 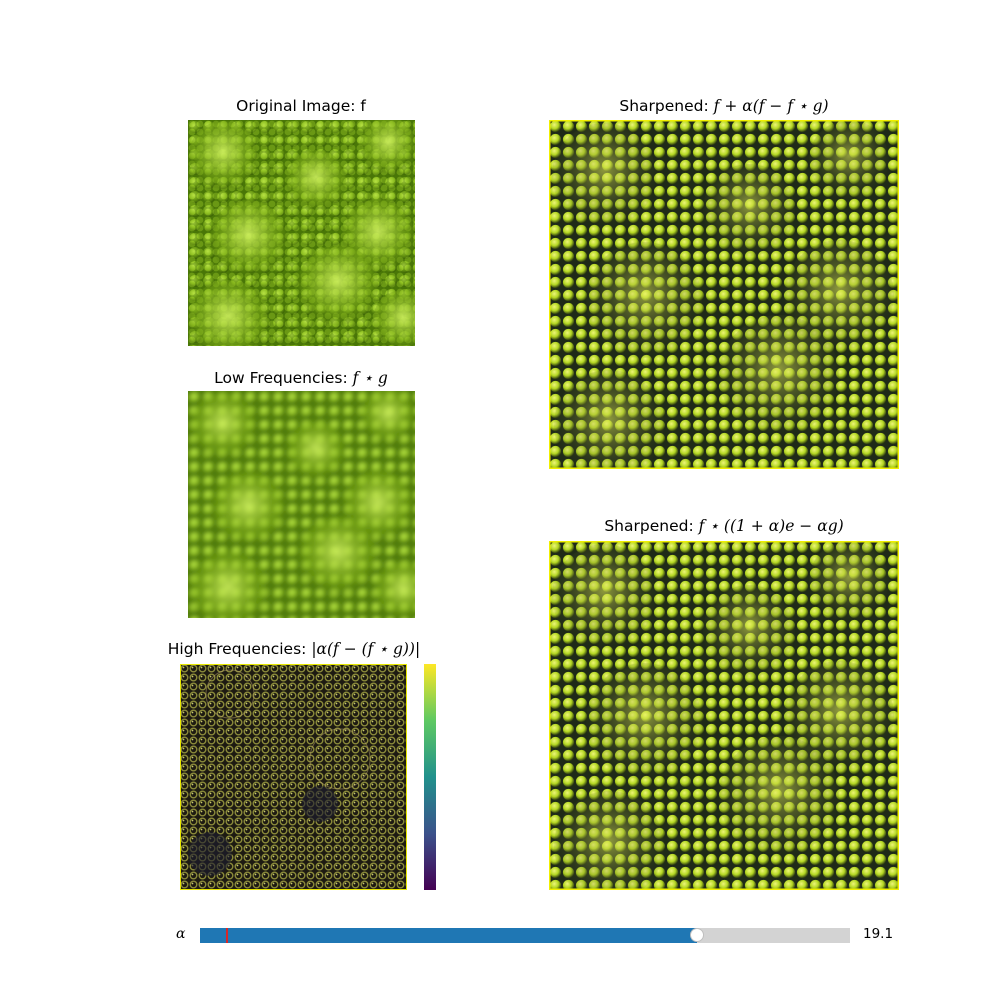 I want to click on alpha-slider, so click(x=525, y=935).